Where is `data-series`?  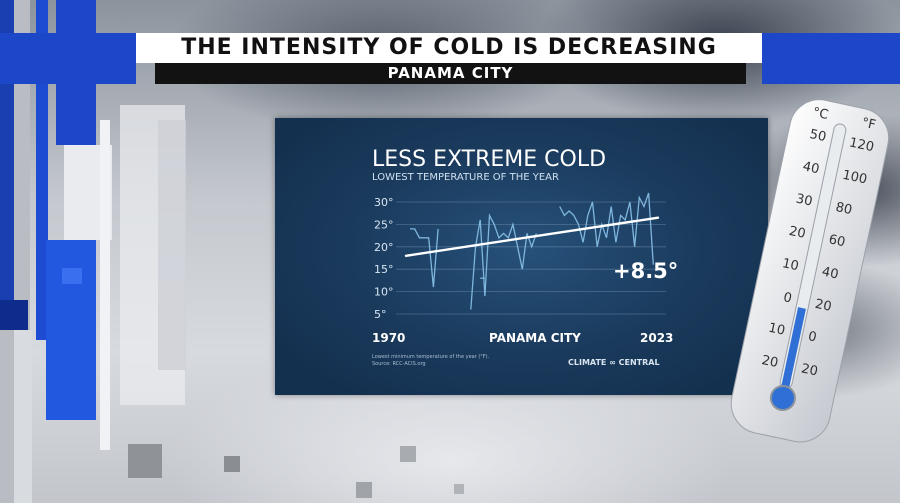
data-series is located at coordinates (532, 251).